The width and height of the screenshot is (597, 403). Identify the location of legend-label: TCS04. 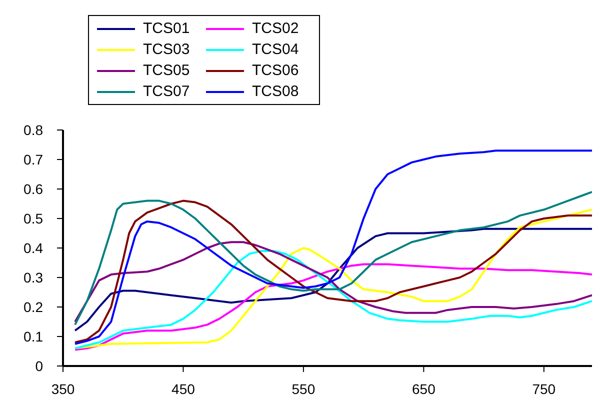
(275, 49).